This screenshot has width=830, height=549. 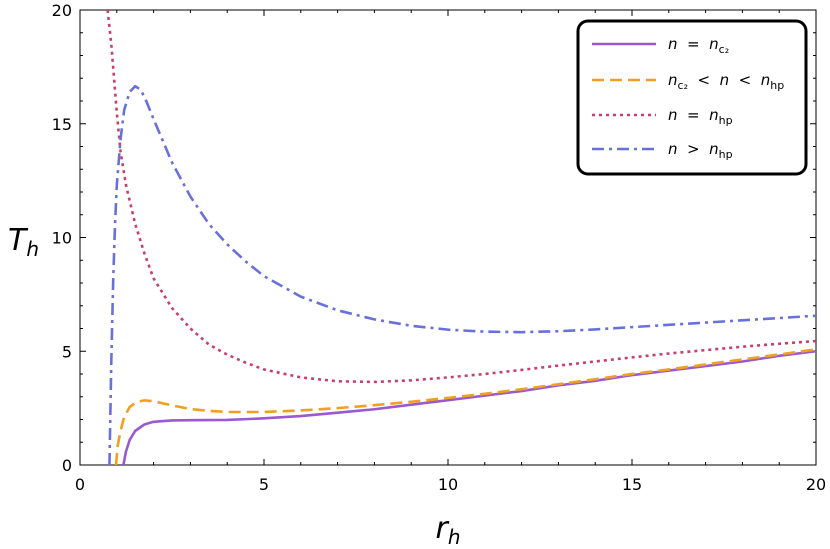 I want to click on legend: n = nc₂ nc₂ < n < nhp n = nhp n > nhp, so click(x=692, y=97).